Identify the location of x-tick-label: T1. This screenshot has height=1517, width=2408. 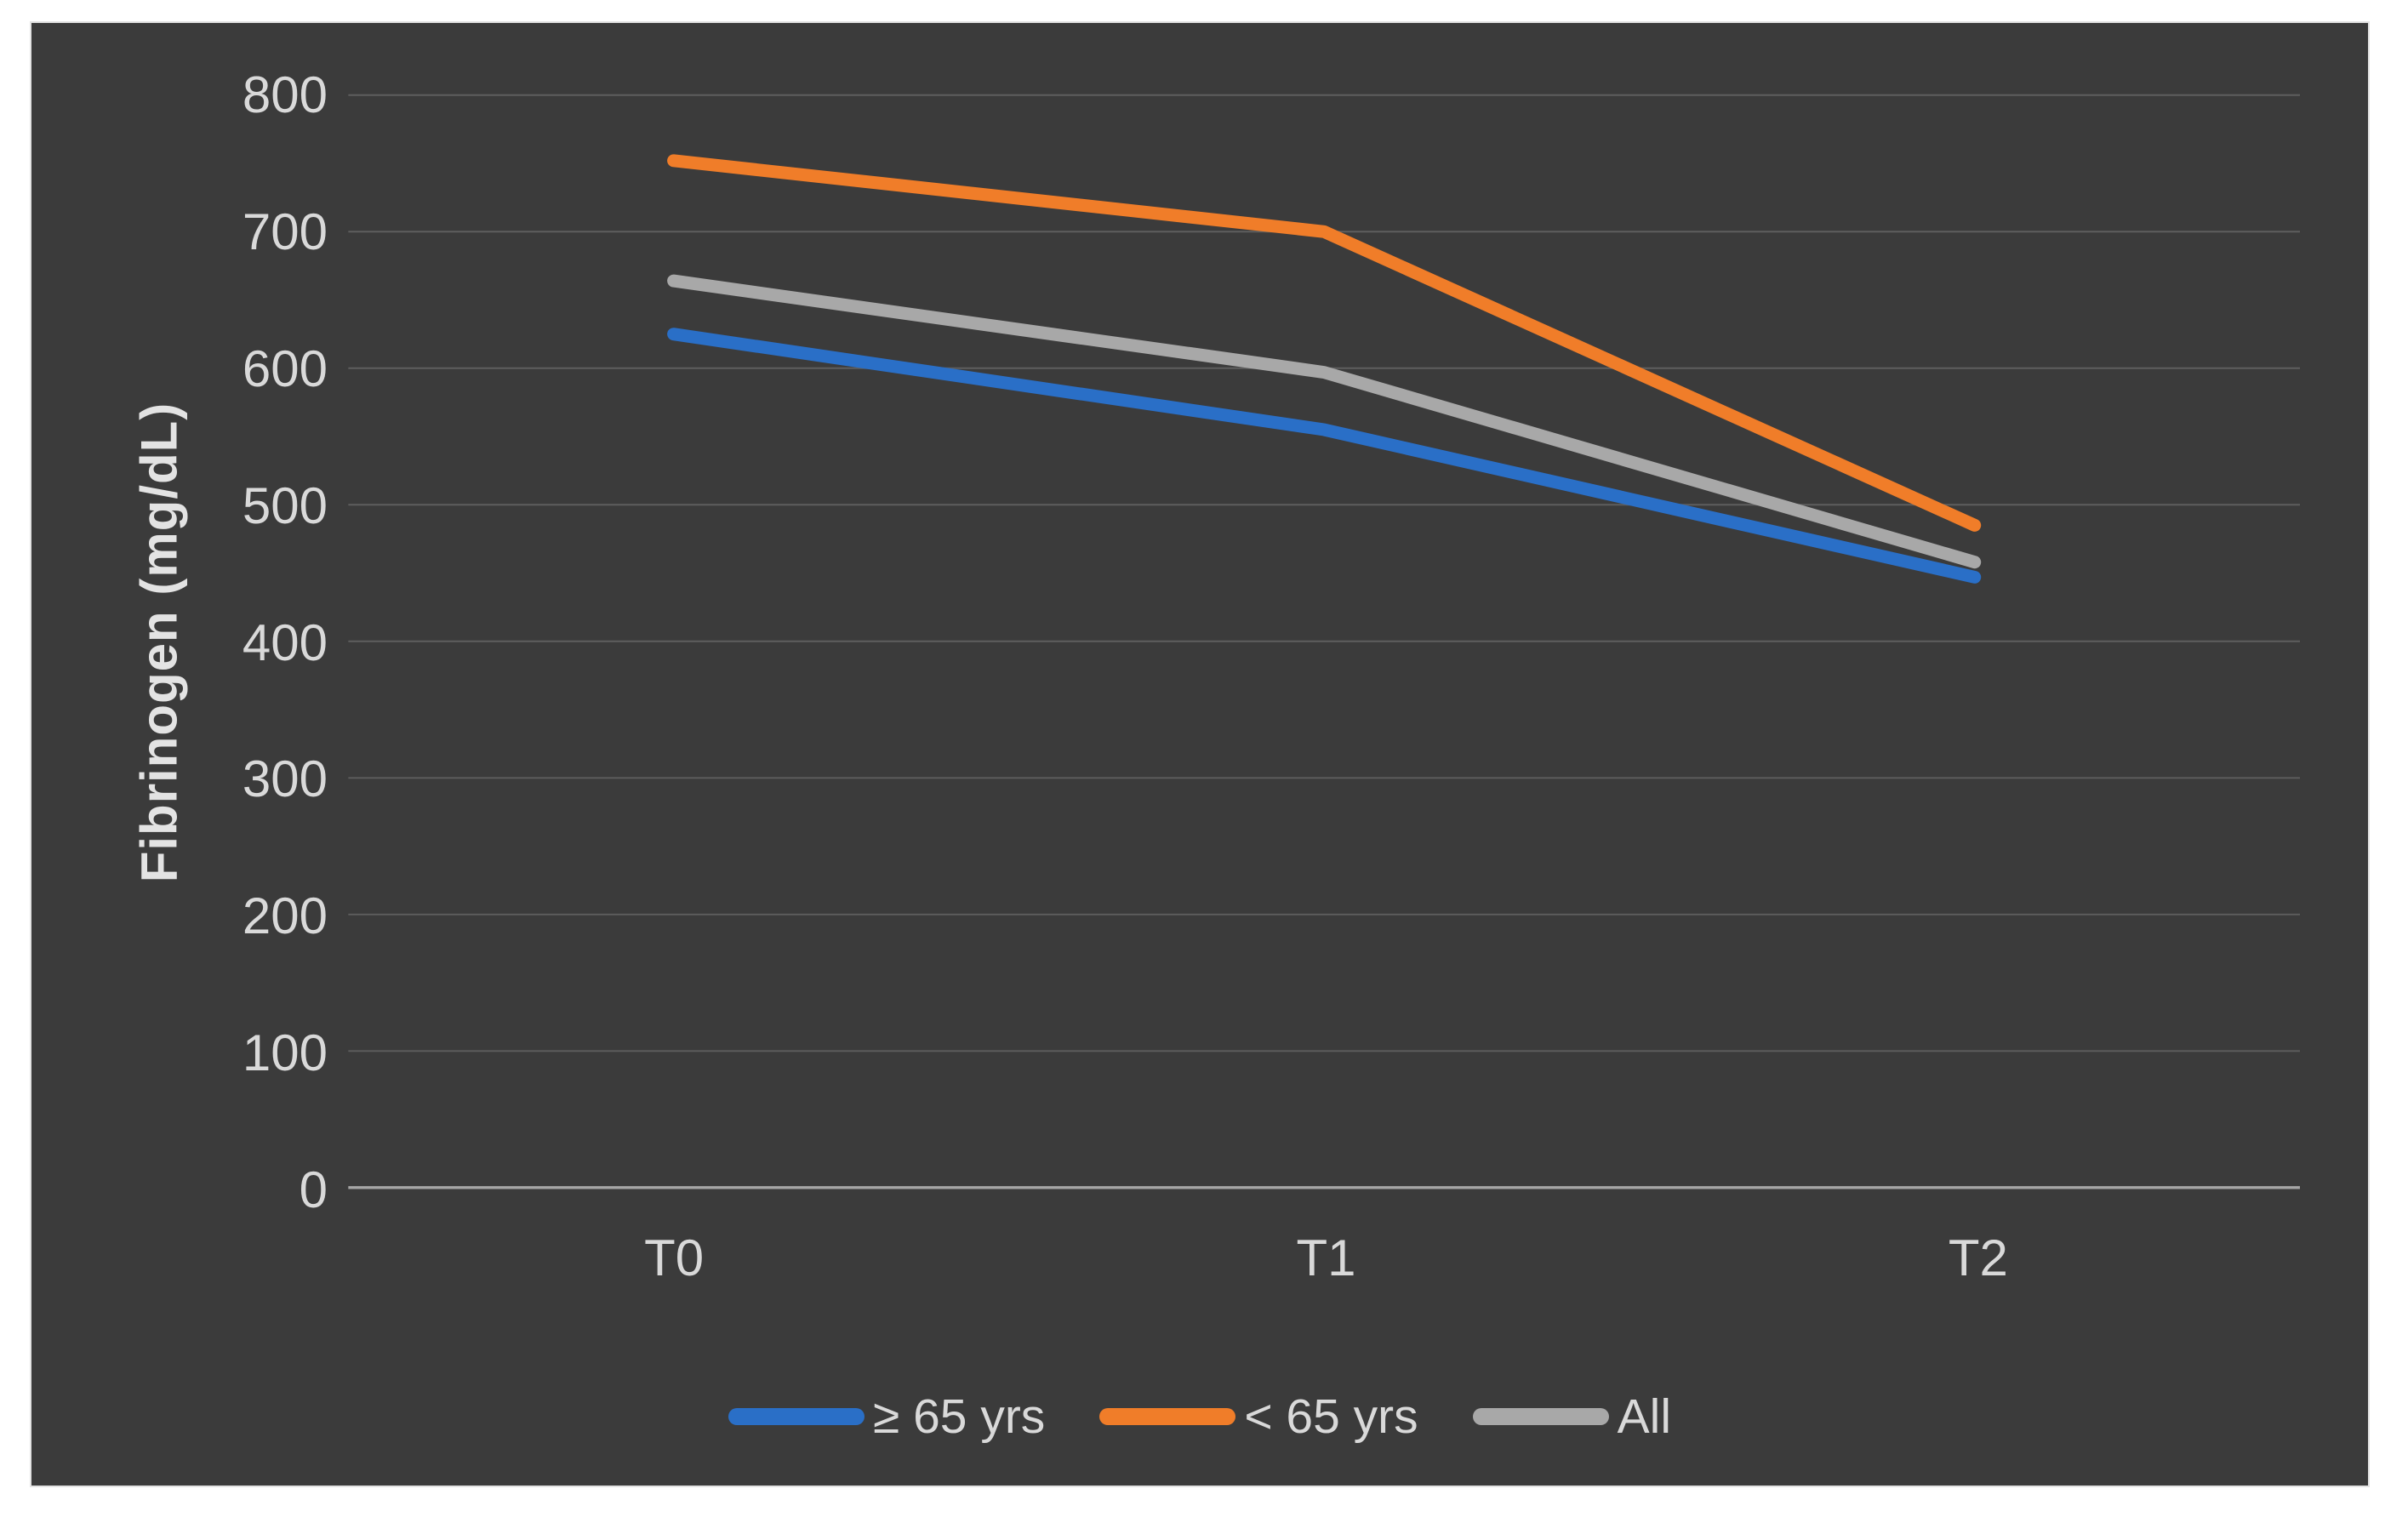
(1326, 1257).